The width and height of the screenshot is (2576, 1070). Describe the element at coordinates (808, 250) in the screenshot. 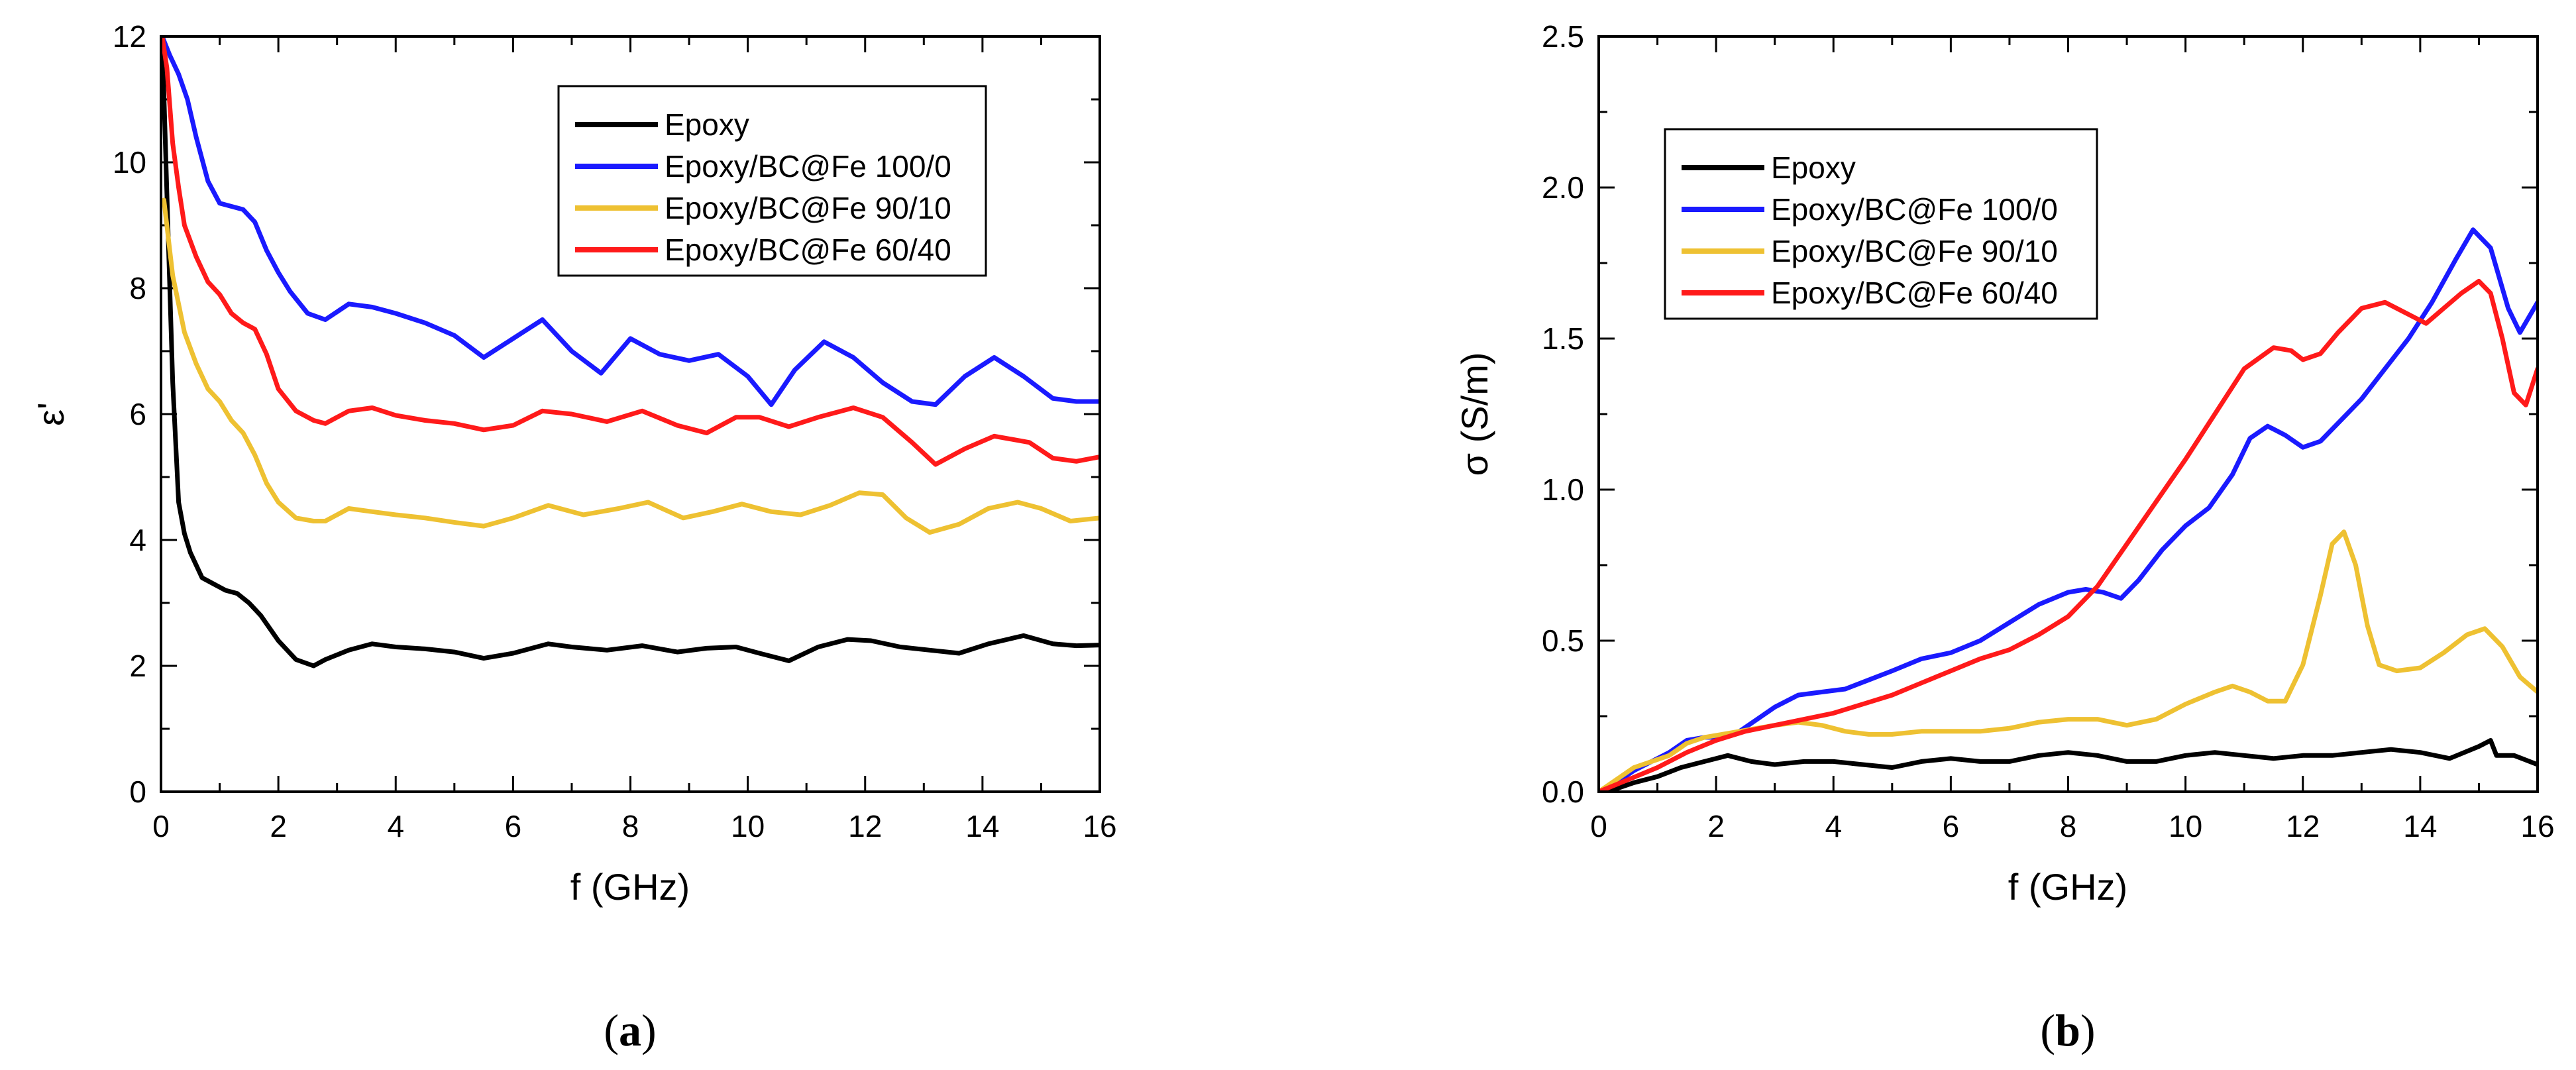

I see `legend-label-a-3: Epoxy/BC@Fe 60/40` at that location.